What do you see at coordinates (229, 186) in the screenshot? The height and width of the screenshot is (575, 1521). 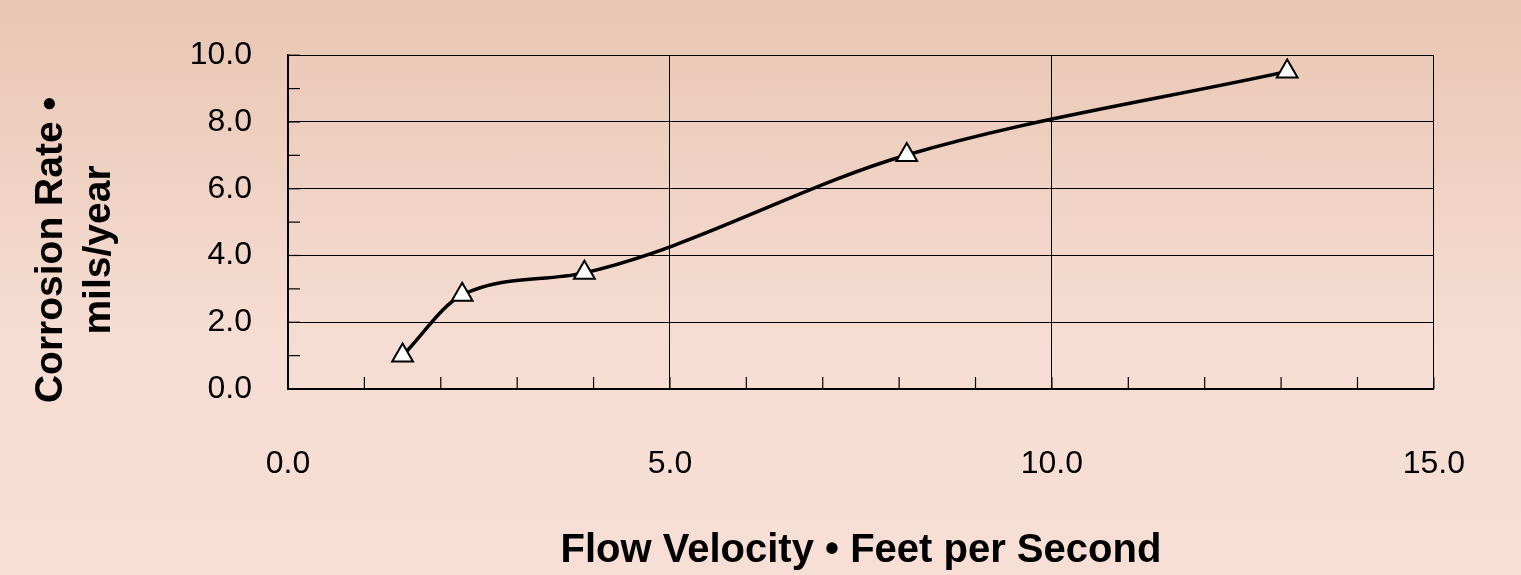 I see `y-tick-label: 6.0` at bounding box center [229, 186].